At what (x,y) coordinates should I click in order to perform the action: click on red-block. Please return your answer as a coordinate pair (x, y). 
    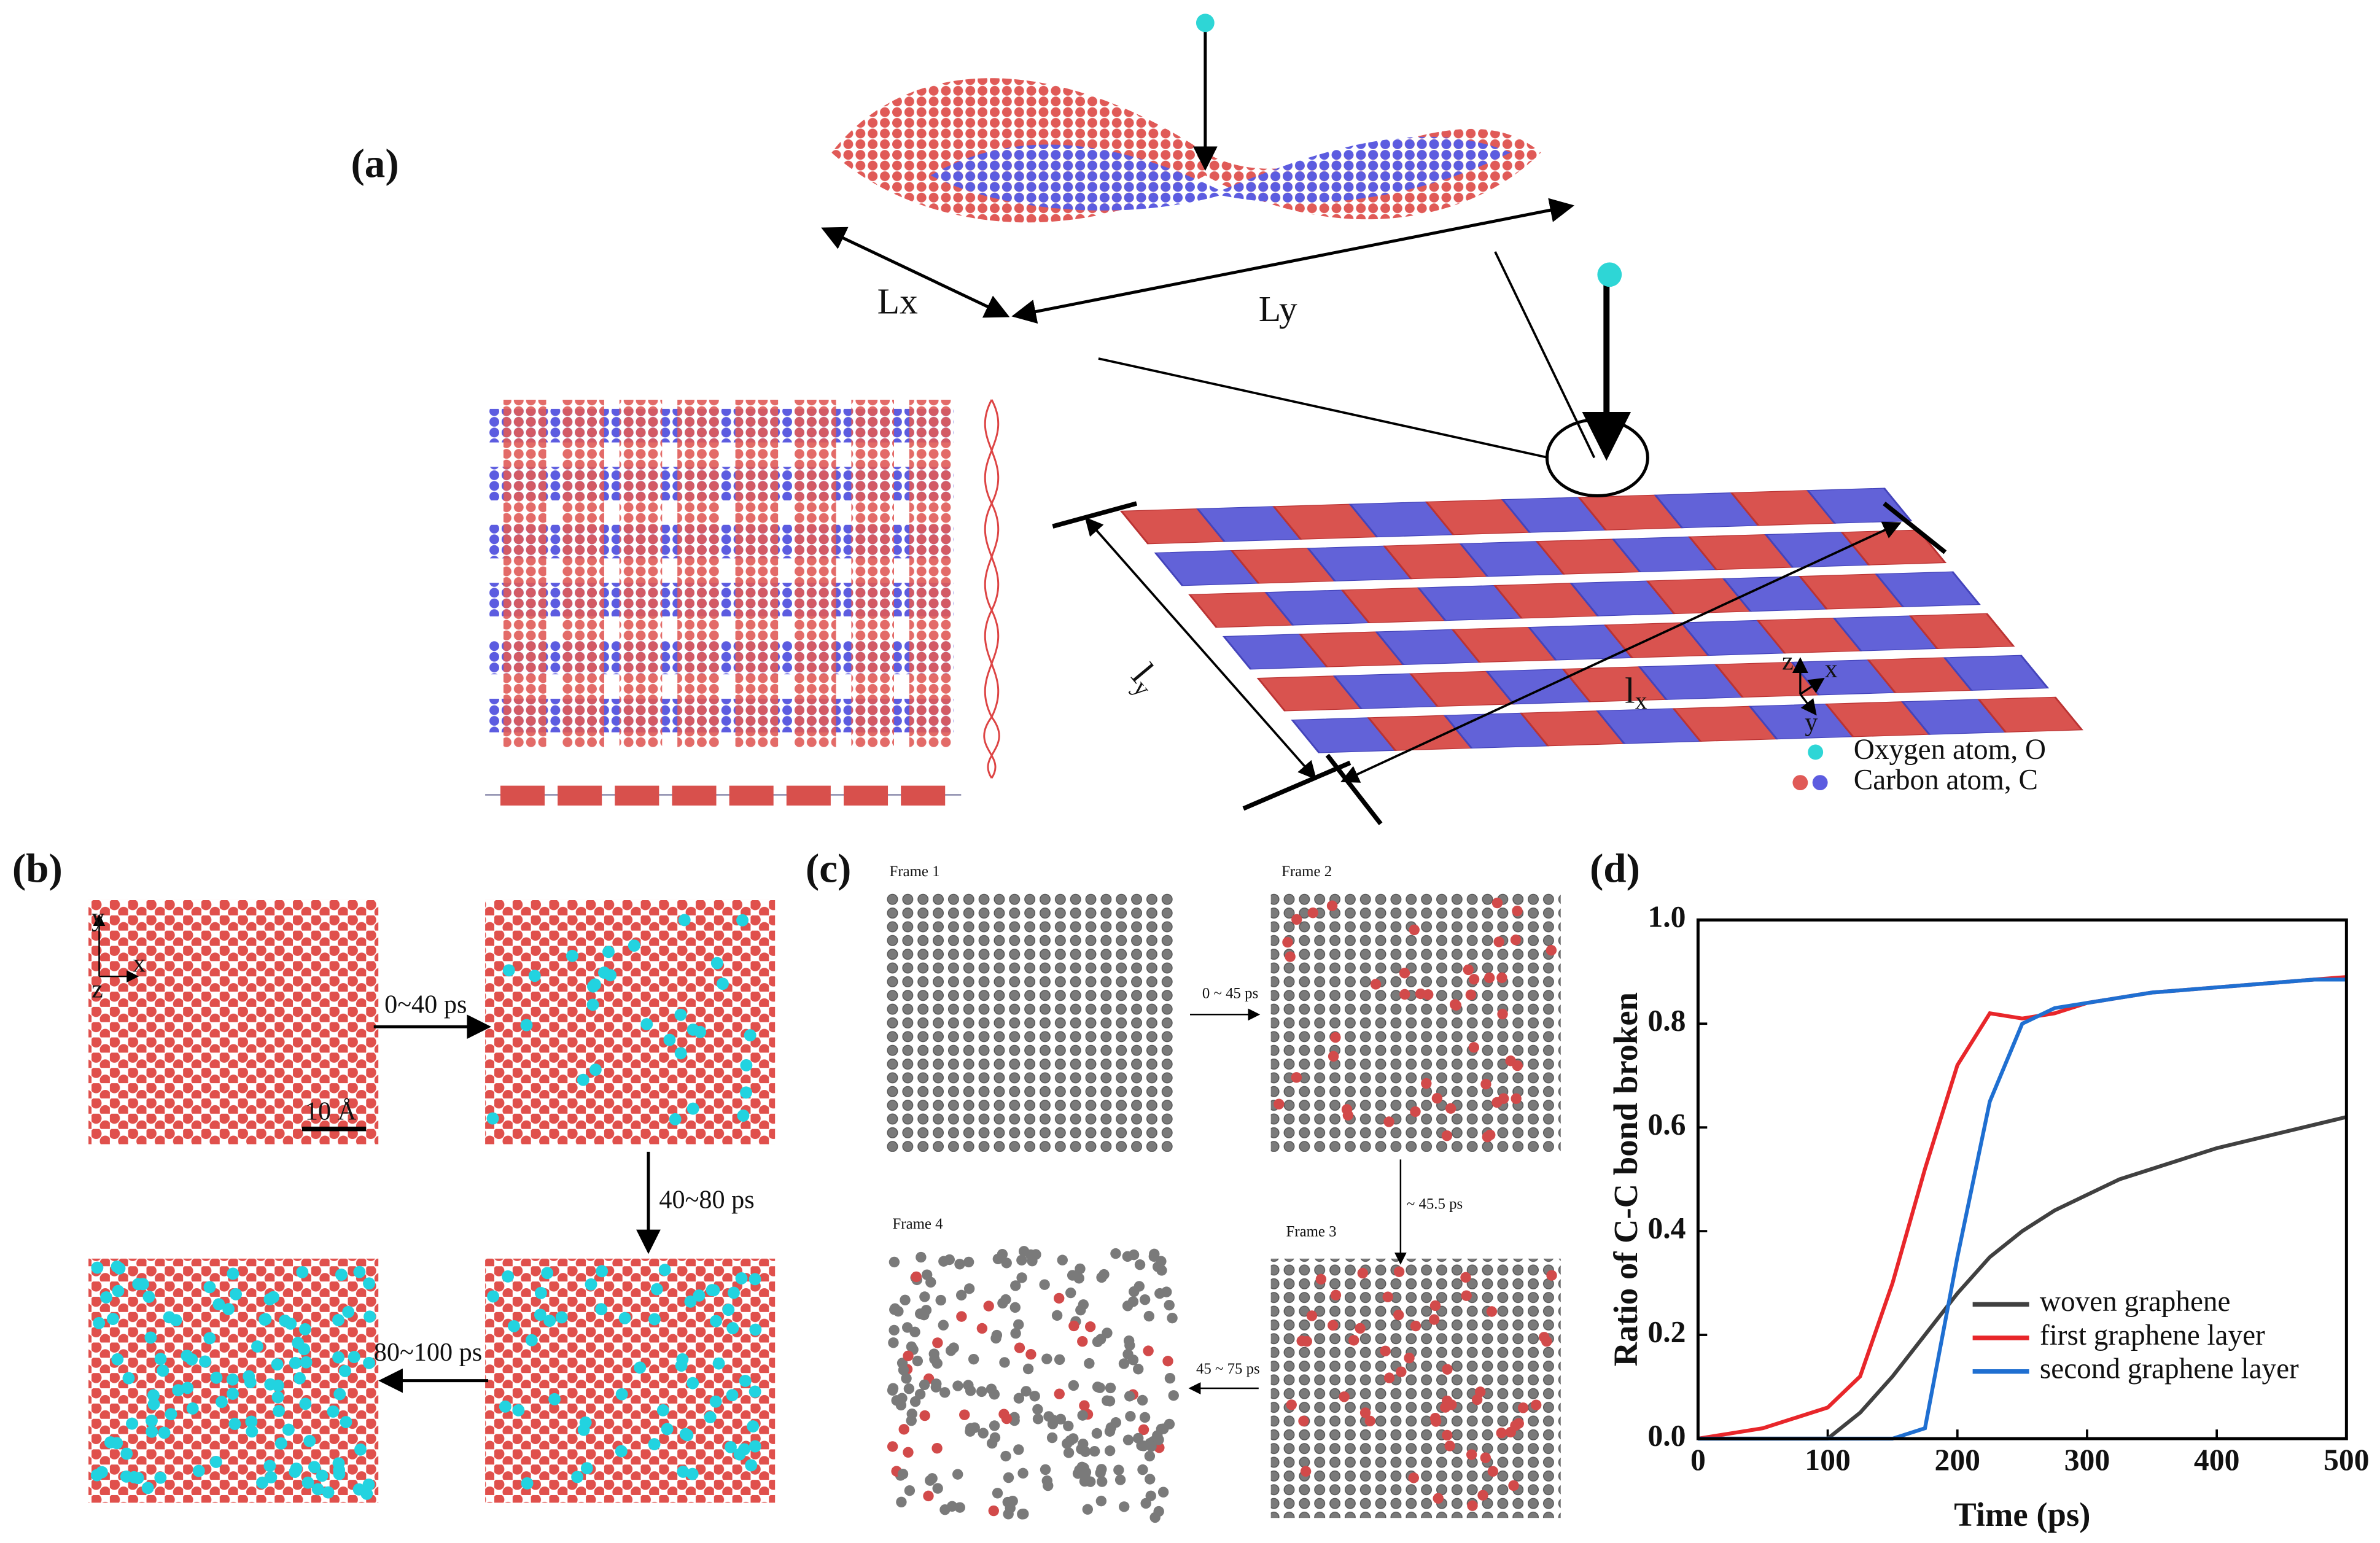
    Looking at the image, I should click on (923, 795).